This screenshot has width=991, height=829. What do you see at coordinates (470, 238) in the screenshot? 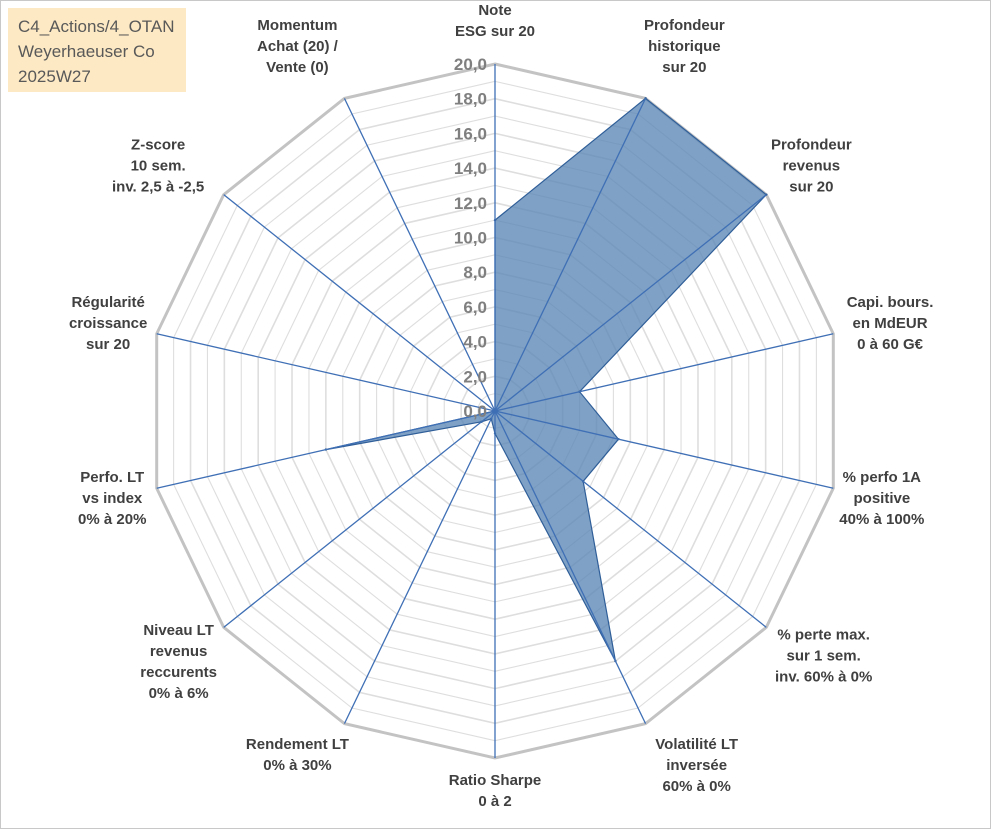
I see `tick-label: 10,0` at bounding box center [470, 238].